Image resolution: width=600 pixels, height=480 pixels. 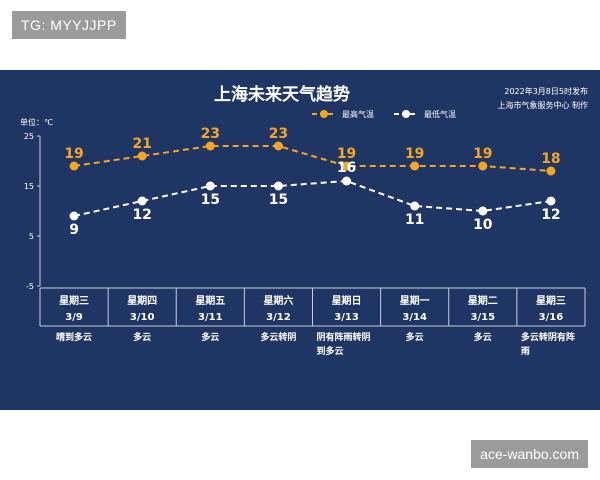 I want to click on series-points, so click(x=312, y=181).